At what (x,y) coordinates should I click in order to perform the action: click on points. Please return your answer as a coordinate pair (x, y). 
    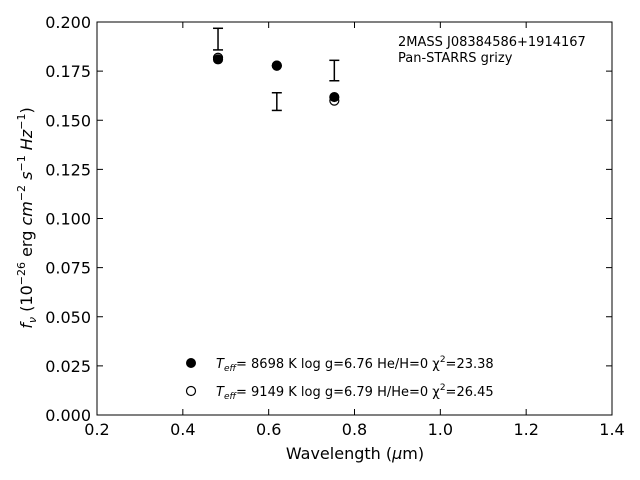
    Looking at the image, I should click on (276, 79).